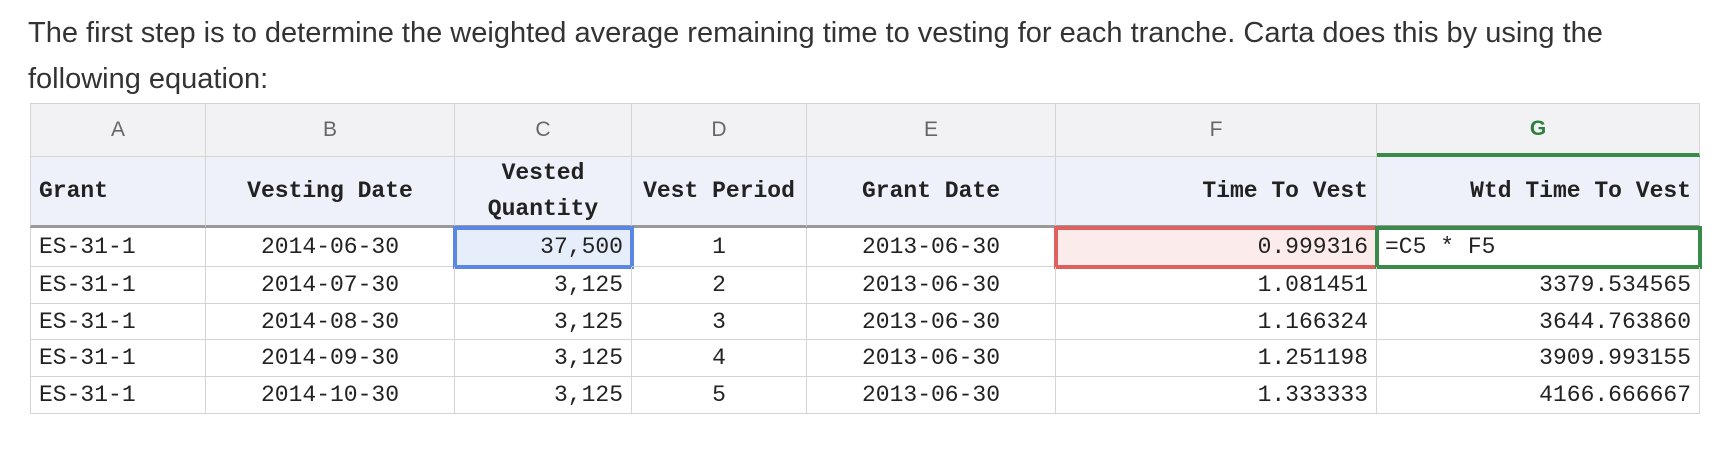 The height and width of the screenshot is (456, 1724). I want to click on table-cell: 2014-09-30, so click(330, 358).